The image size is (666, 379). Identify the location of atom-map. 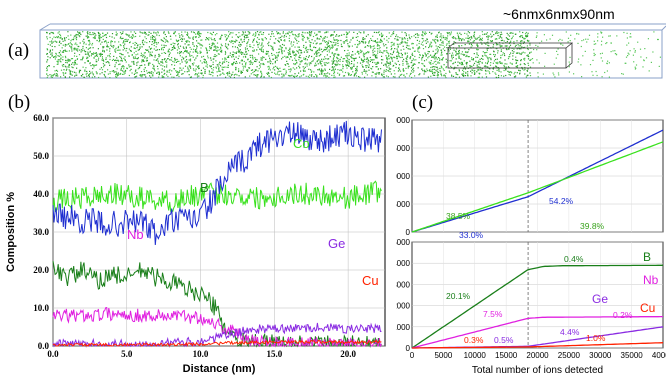
(352, 51).